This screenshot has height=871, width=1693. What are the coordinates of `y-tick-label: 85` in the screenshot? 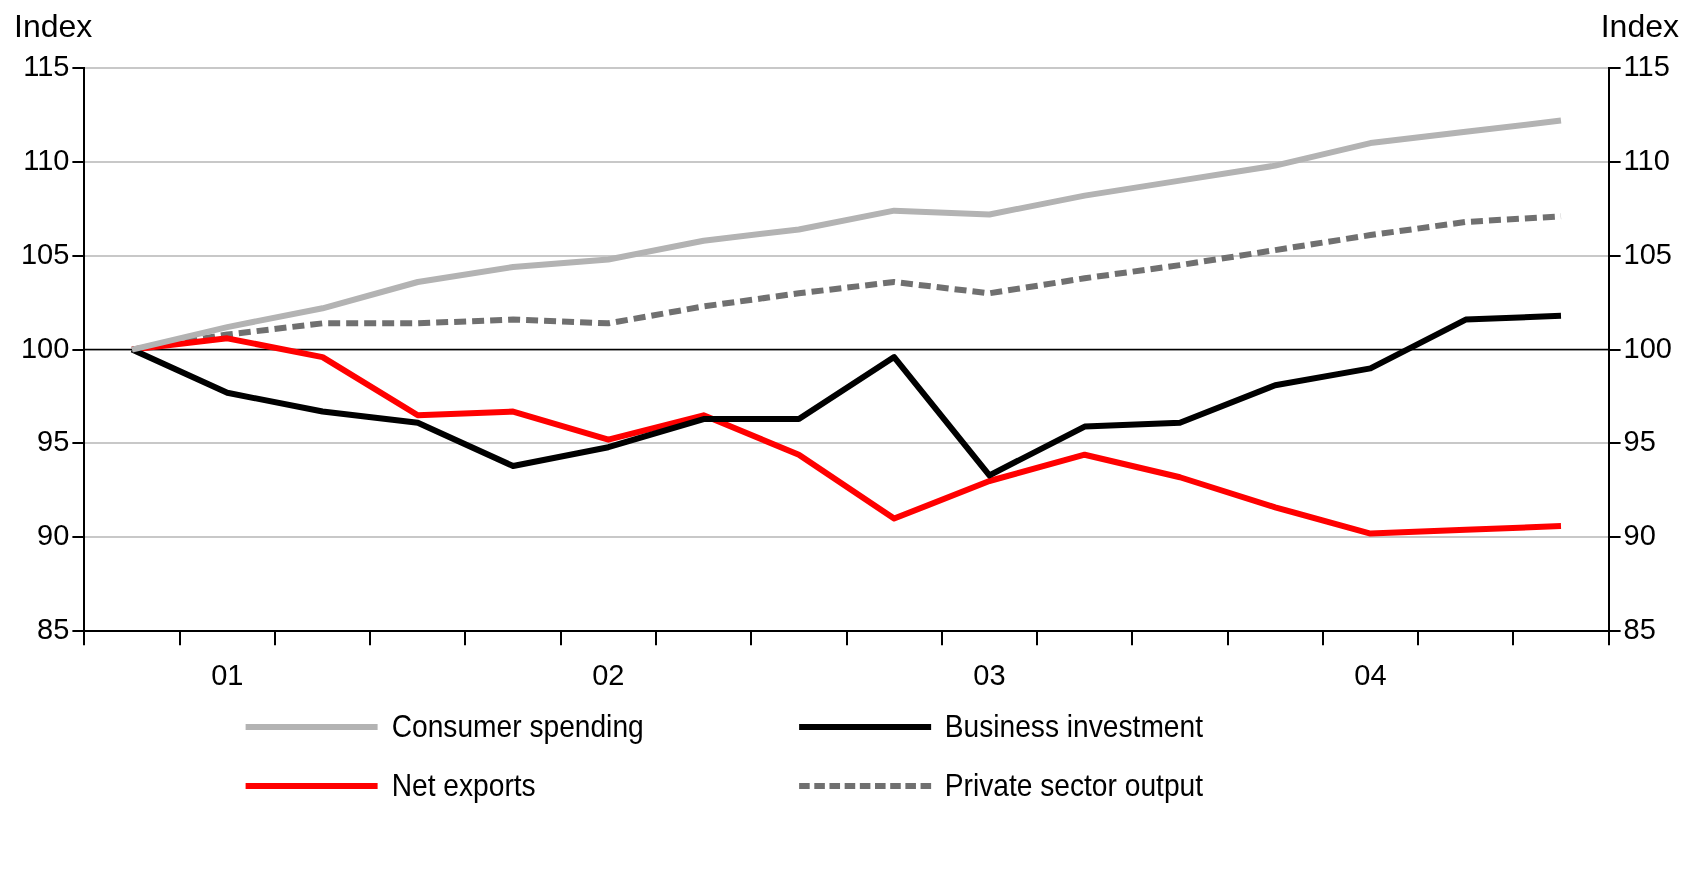 It's located at (53, 629).